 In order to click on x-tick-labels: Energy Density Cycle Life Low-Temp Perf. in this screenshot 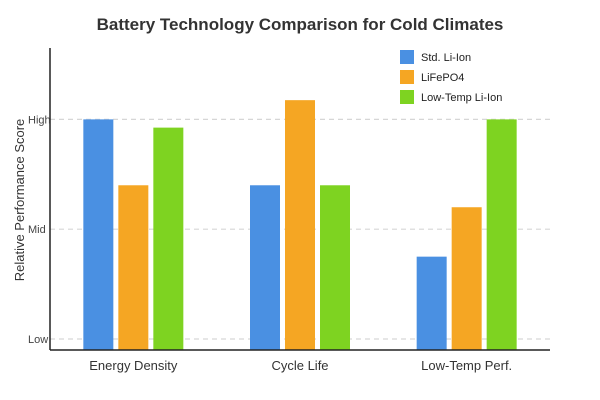, I will do `click(300, 365)`.